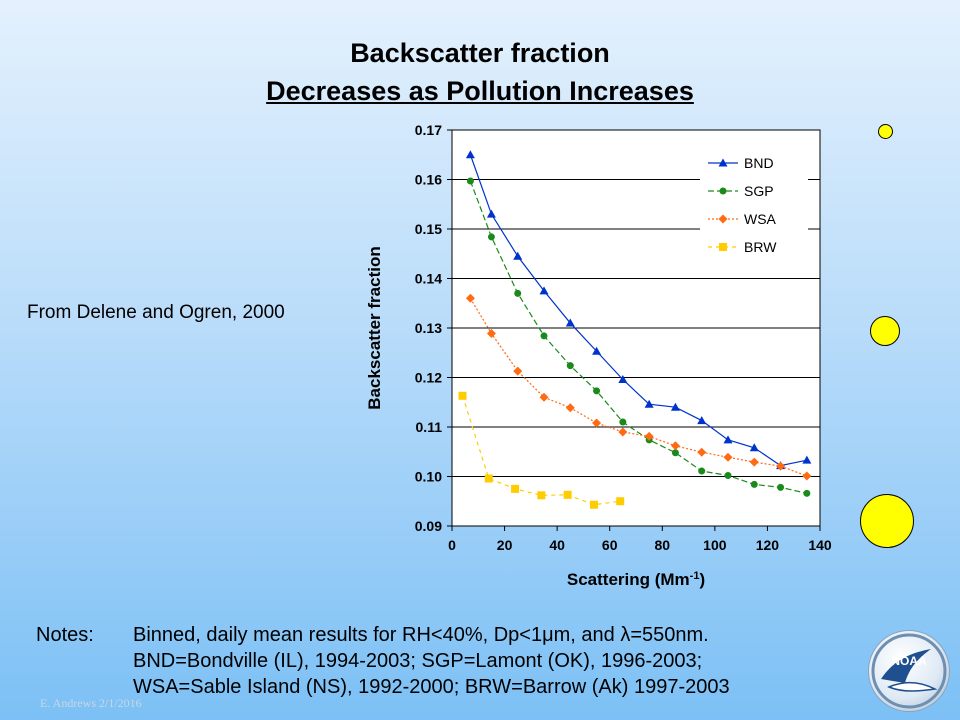 This screenshot has width=960, height=720. What do you see at coordinates (610, 545) in the screenshot?
I see `x-tick-label: 60` at bounding box center [610, 545].